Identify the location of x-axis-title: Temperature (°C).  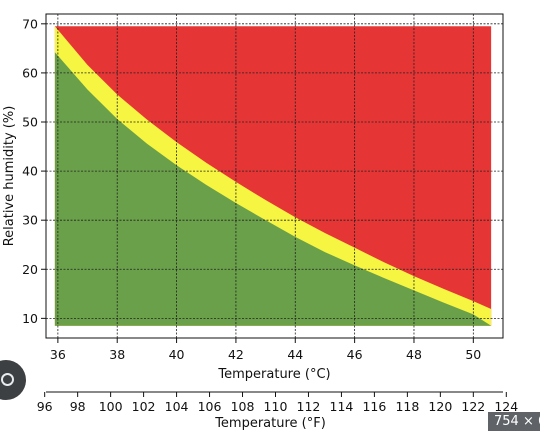
(273, 374).